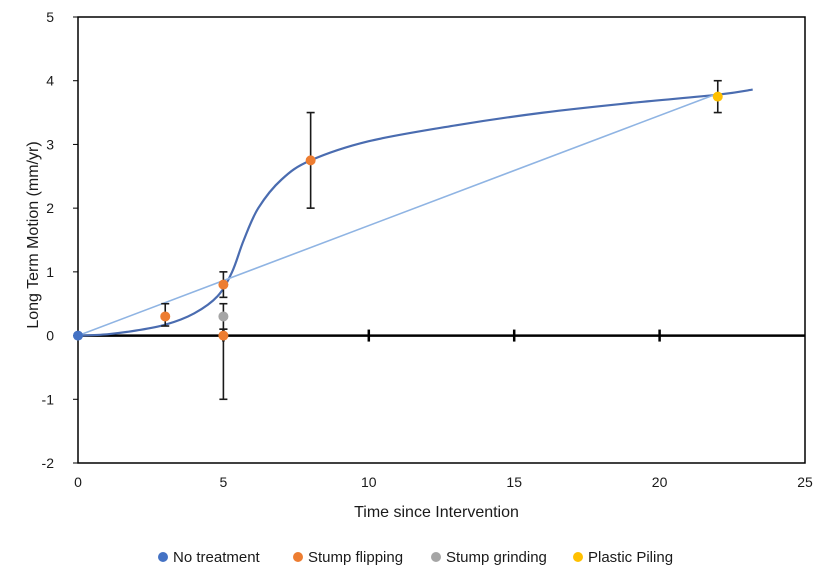 Image resolution: width=824 pixels, height=587 pixels. I want to click on x-tick-label: 15, so click(514, 482).